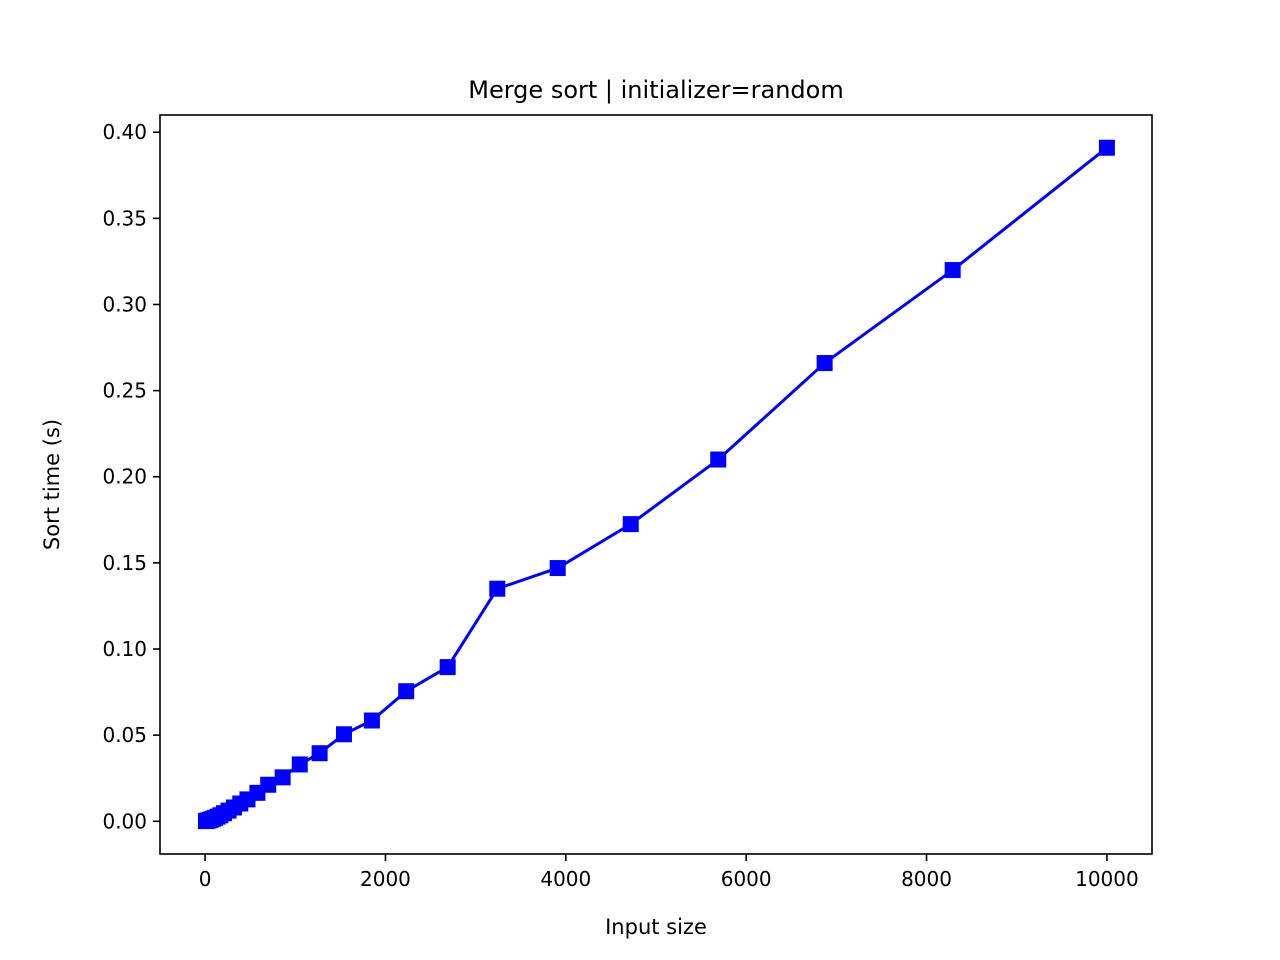 This screenshot has height=960, width=1280. What do you see at coordinates (124, 132) in the screenshot?
I see `y-tick-label: 0.40` at bounding box center [124, 132].